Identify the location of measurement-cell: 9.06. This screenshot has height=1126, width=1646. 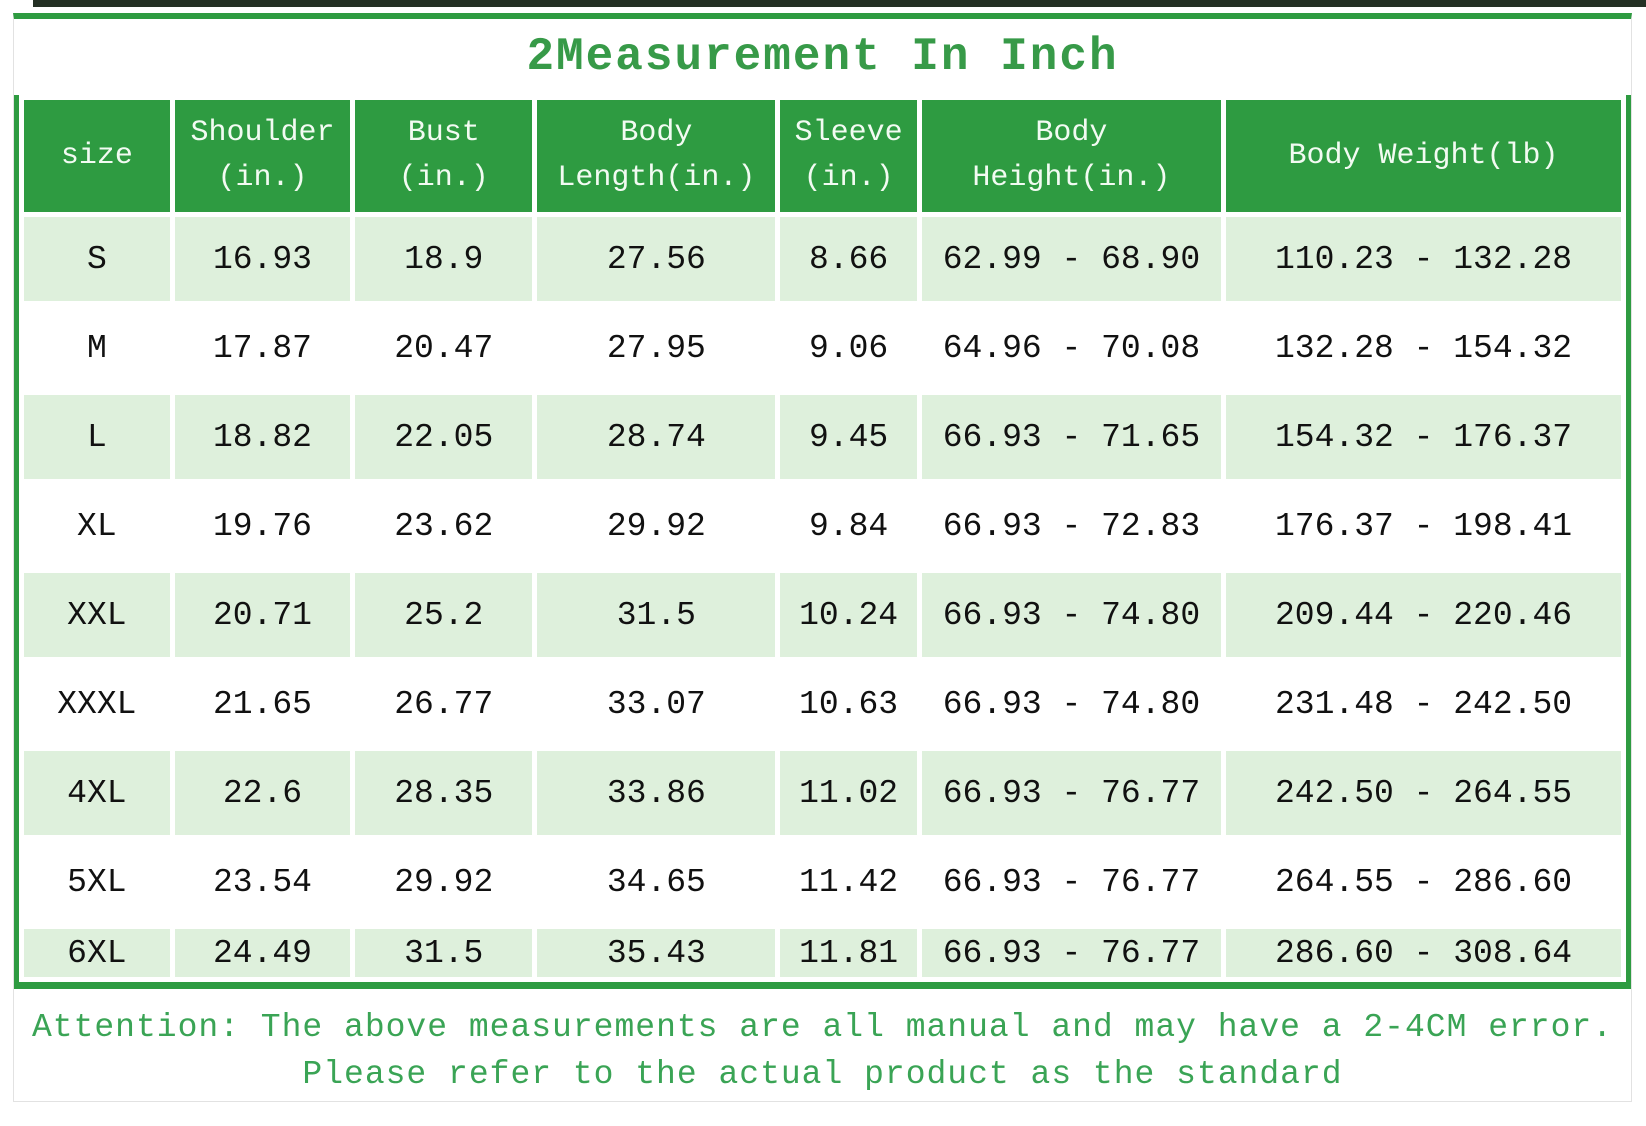
(848, 348).